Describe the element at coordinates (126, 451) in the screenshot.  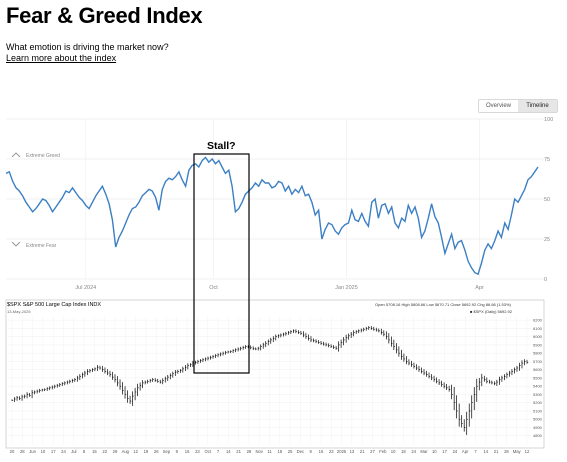
I see `spx-x-tick-label: Aug` at that location.